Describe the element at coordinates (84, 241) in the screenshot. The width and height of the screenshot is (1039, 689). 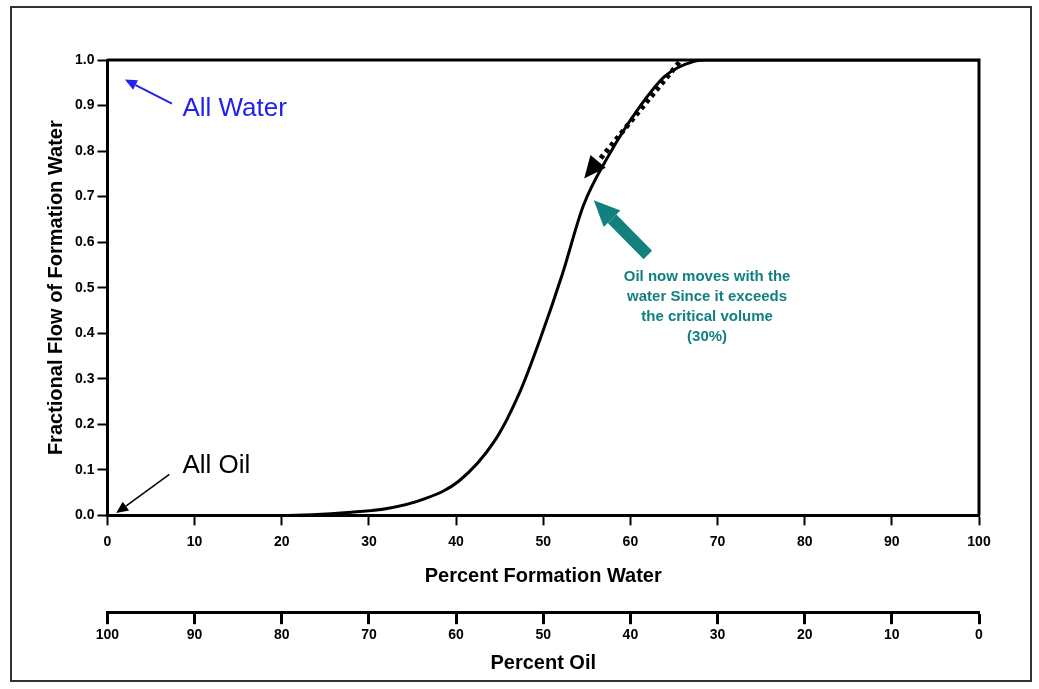
I see `y-tick-label: 0.6` at that location.